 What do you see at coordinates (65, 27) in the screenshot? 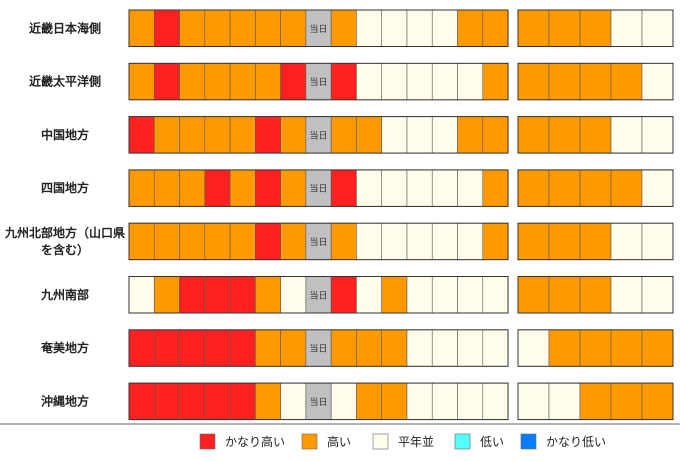
I see `region-label: 近畿日本海側` at bounding box center [65, 27].